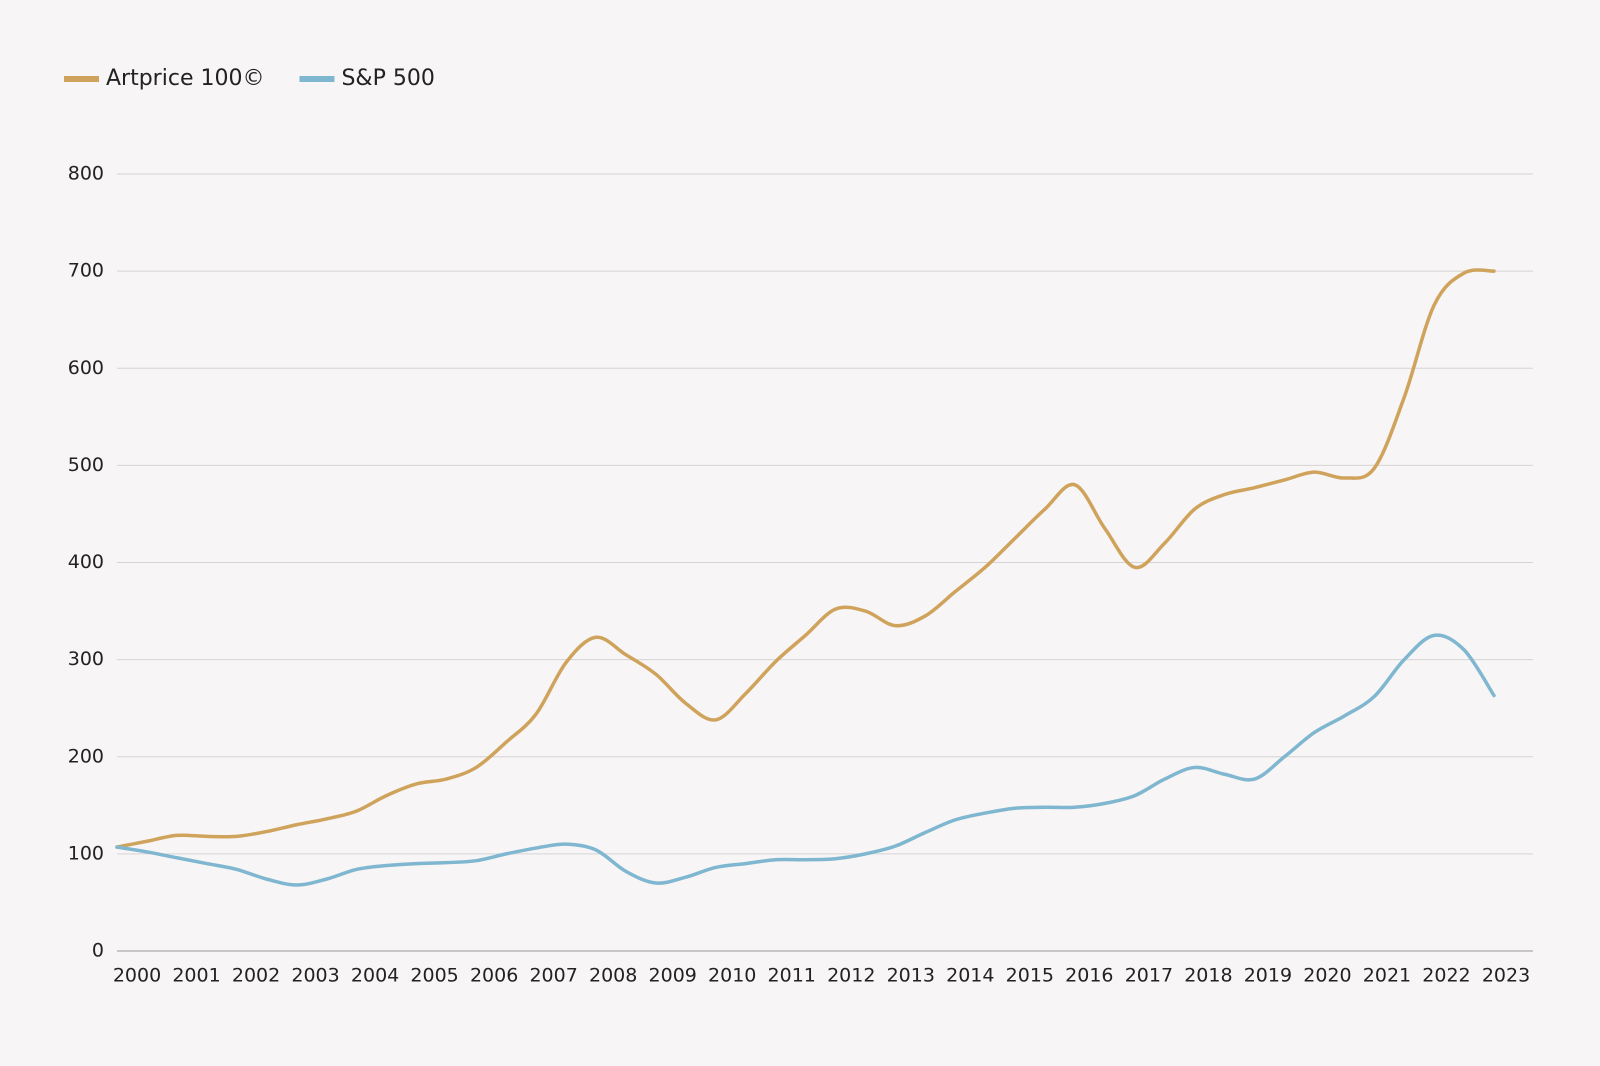 The width and height of the screenshot is (1600, 1066). I want to click on x-tick-label: 2011, so click(792, 976).